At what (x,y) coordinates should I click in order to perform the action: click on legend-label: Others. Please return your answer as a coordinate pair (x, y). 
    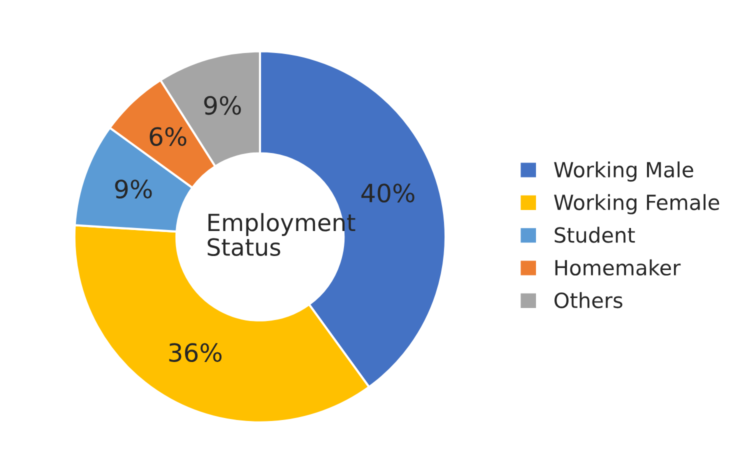
    Looking at the image, I should click on (588, 300).